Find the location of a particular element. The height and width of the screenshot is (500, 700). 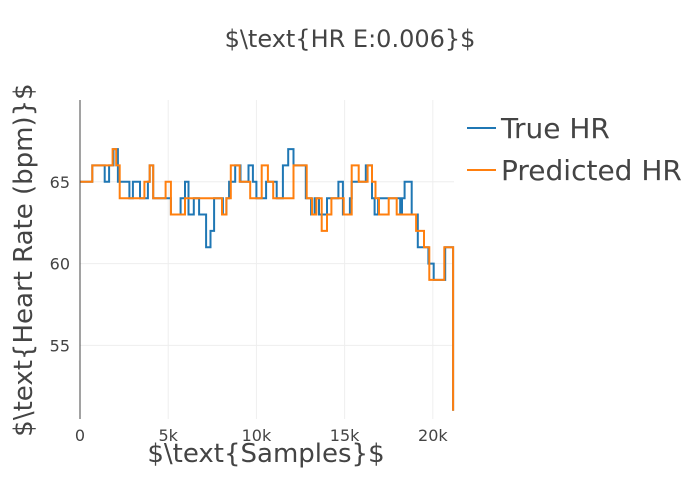

y-tick-label: 65 is located at coordinates (60, 182).